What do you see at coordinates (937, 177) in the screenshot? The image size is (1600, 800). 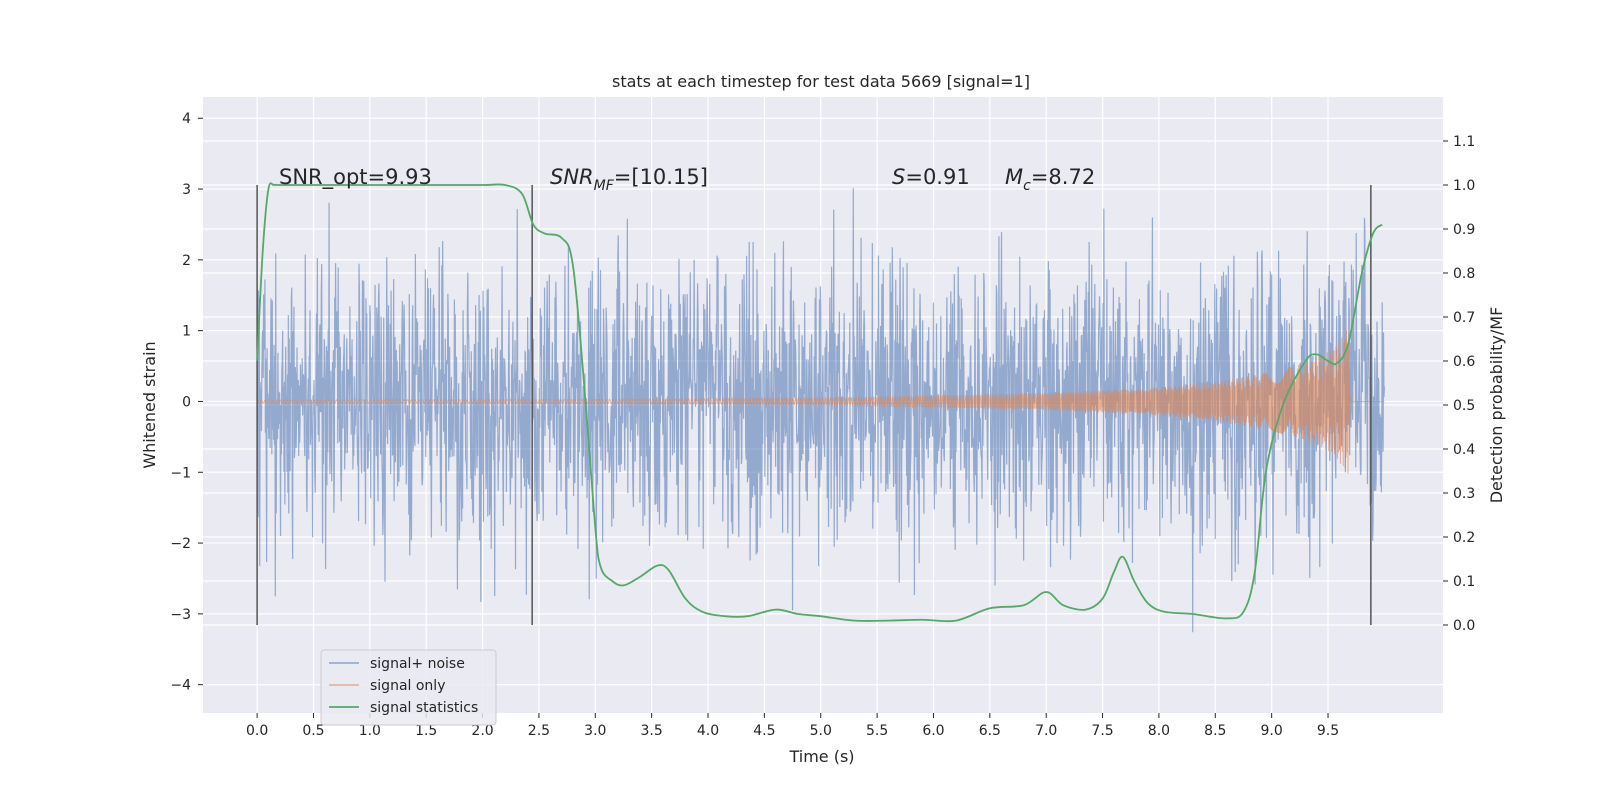 I see `s-value: =0.91` at bounding box center [937, 177].